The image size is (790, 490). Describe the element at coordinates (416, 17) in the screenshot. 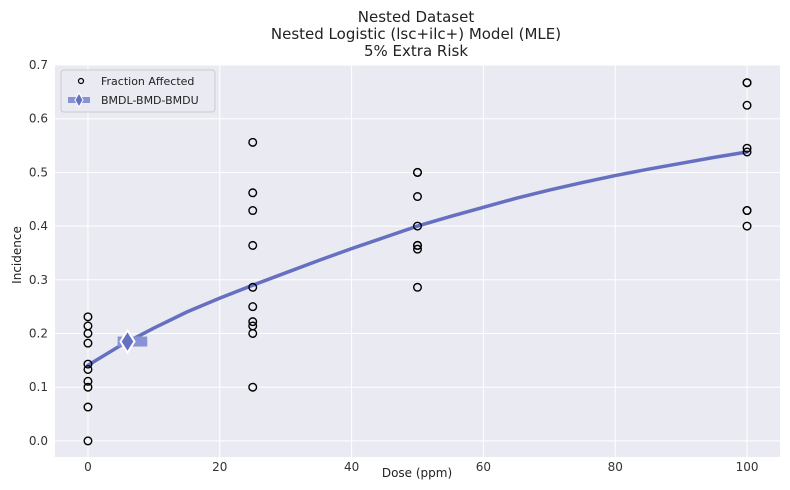

I see `chart-title-line-1: Nested Dataset` at that location.